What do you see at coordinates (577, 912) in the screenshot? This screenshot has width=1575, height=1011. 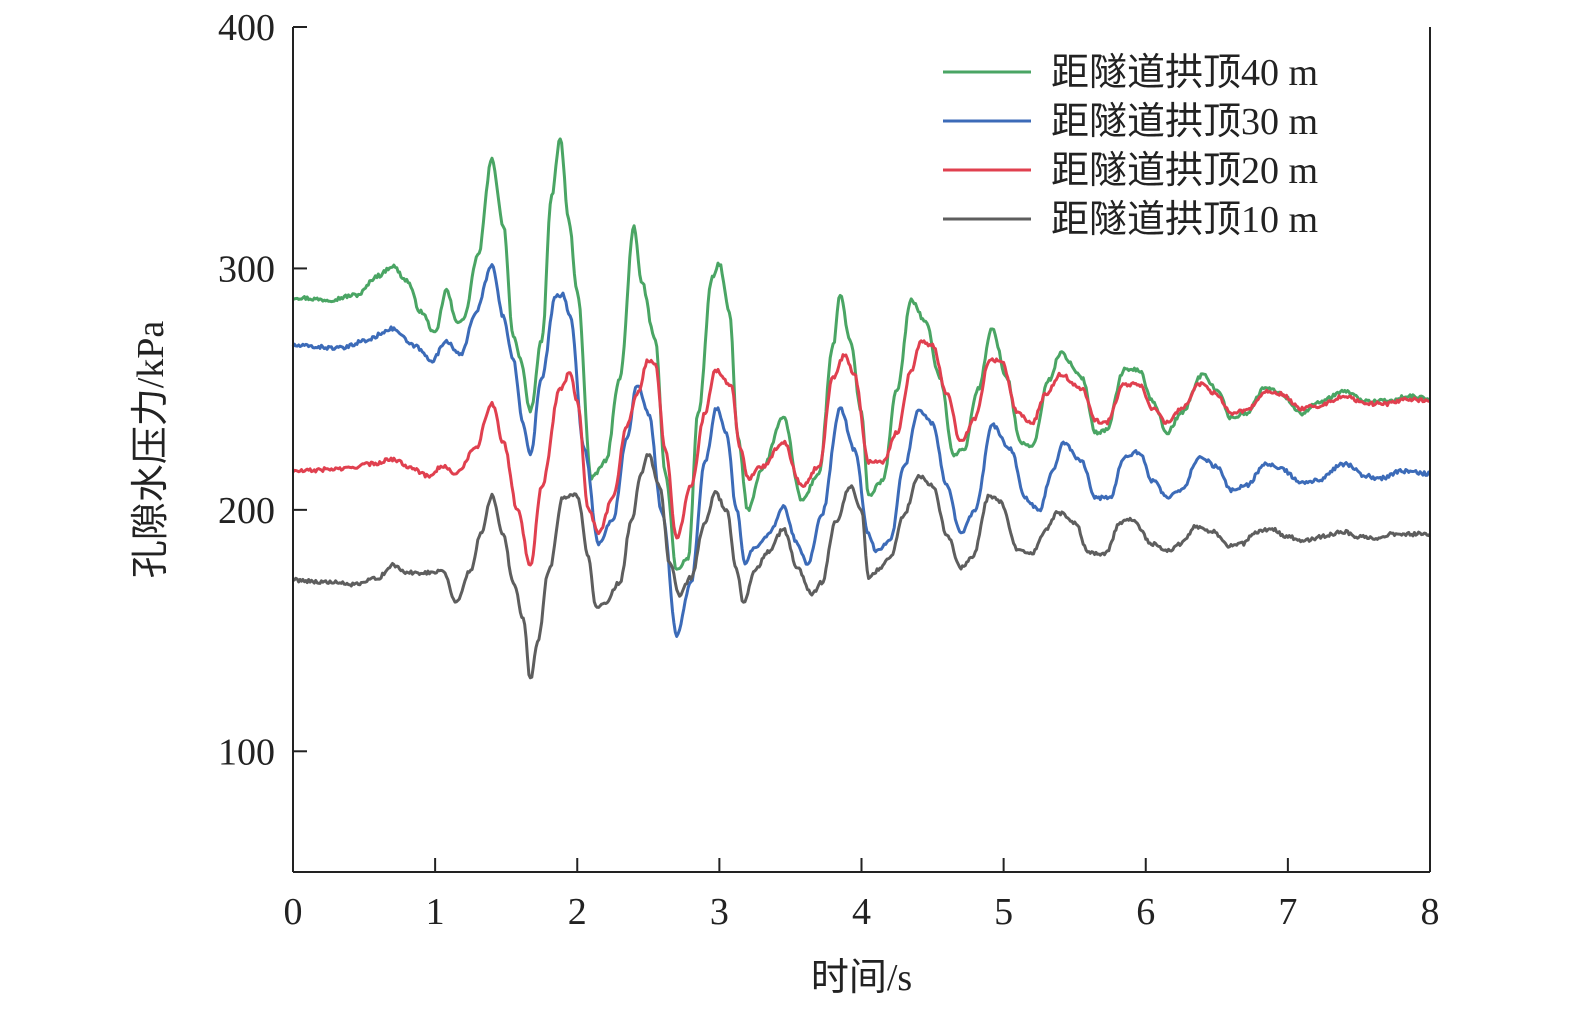 I see `x-tick-label: 2` at bounding box center [577, 912].